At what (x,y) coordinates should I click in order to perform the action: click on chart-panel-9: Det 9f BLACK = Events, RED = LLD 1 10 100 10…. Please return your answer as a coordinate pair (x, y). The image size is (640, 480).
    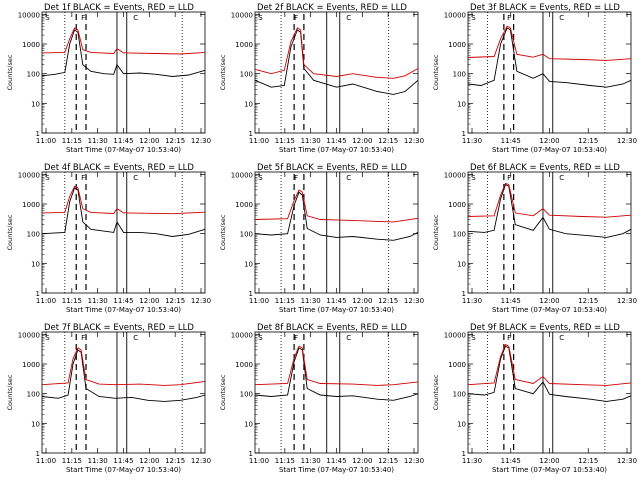
    Looking at the image, I should click on (534, 398).